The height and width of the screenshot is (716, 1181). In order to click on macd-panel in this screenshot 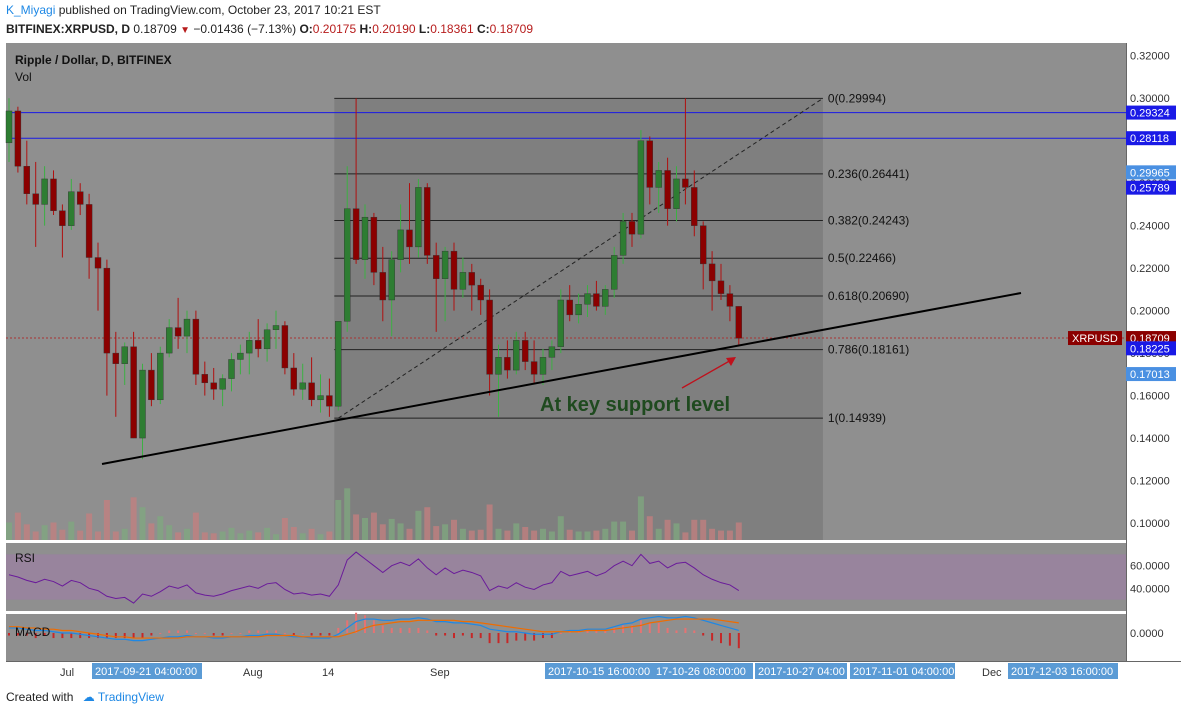, I will do `click(566, 637)`.